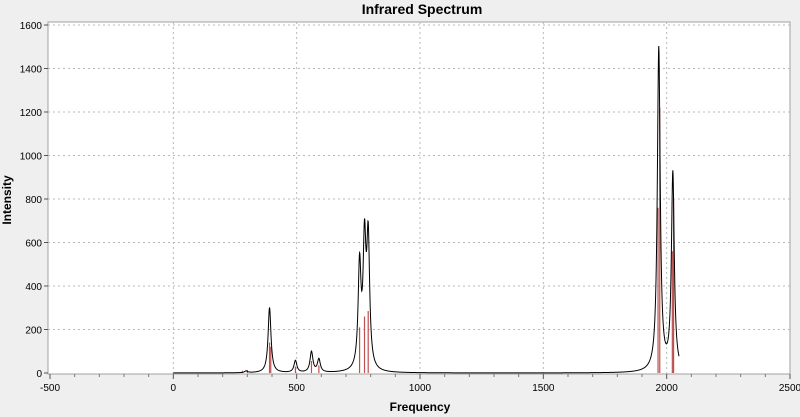 Image resolution: width=800 pixels, height=417 pixels. I want to click on y-tick-label: 1000, so click(31, 157).